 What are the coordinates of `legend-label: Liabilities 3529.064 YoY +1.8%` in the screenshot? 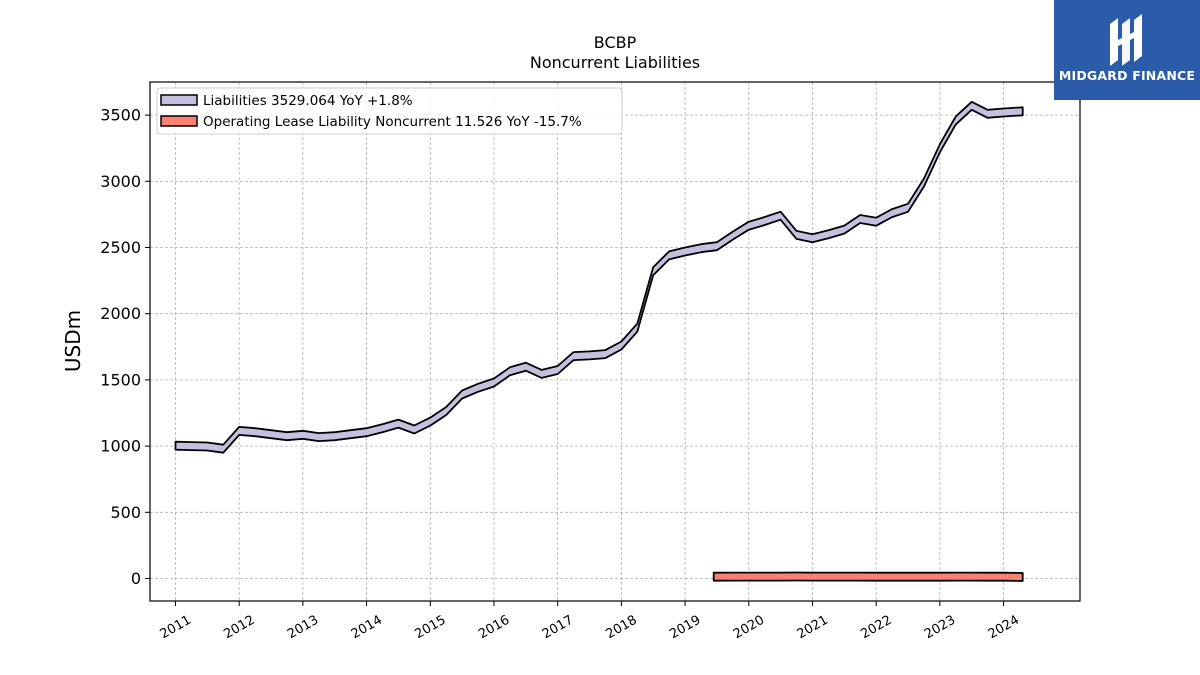 It's located at (308, 101).